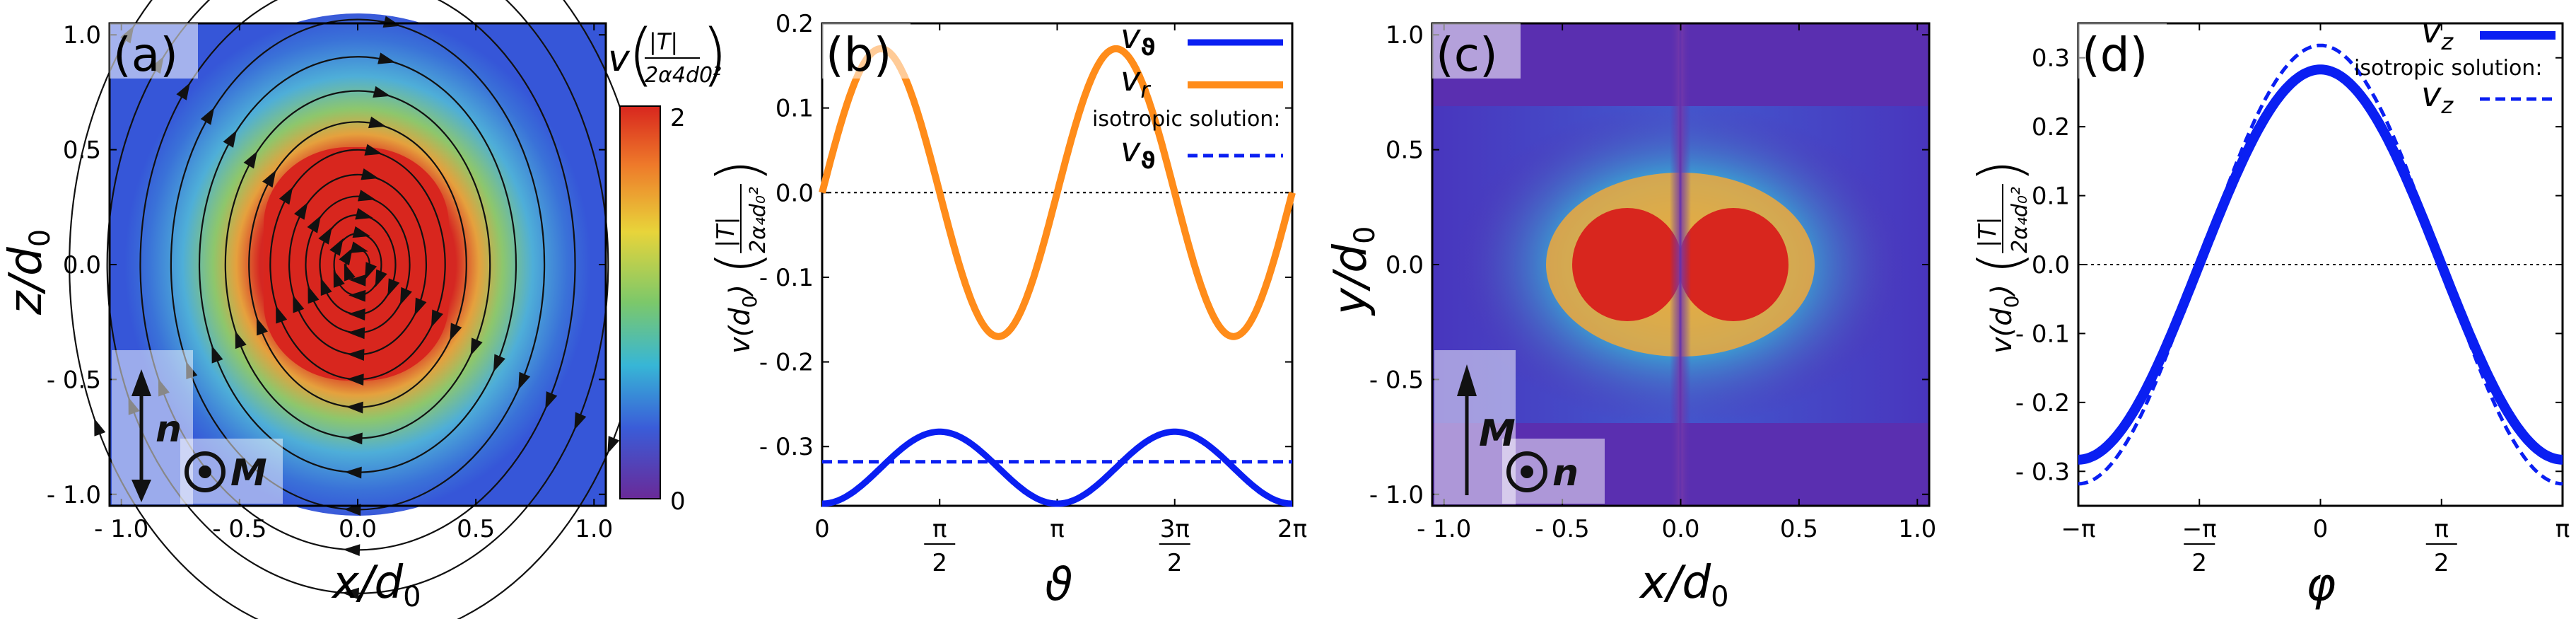 The width and height of the screenshot is (2576, 619). I want to click on panel-c-lobe-right, so click(1733, 264).